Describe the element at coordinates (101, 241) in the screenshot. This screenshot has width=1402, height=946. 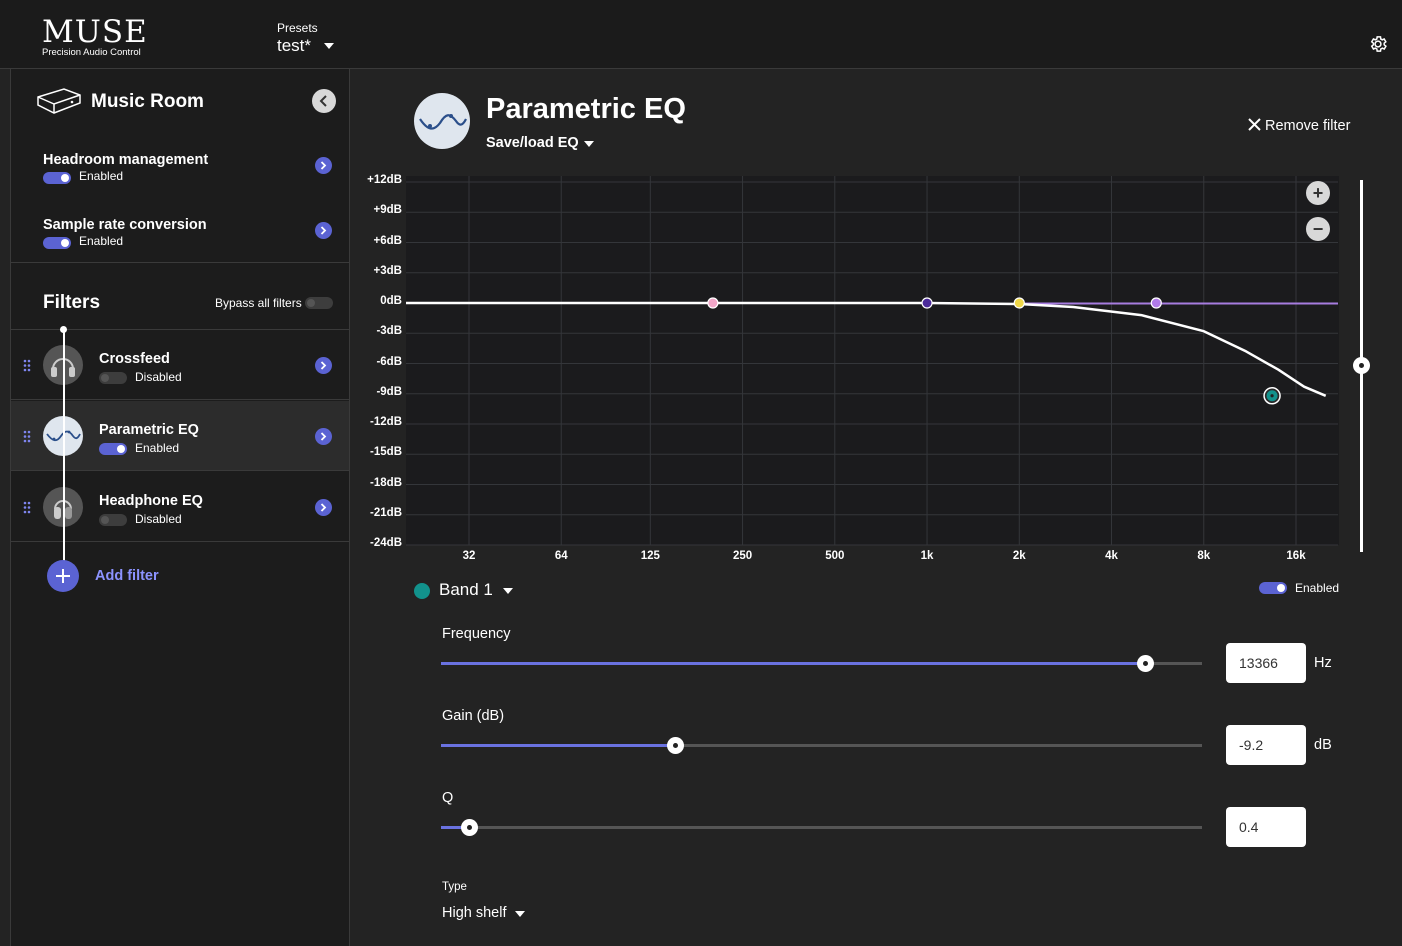
I see `setting-status: Enabled` at that location.